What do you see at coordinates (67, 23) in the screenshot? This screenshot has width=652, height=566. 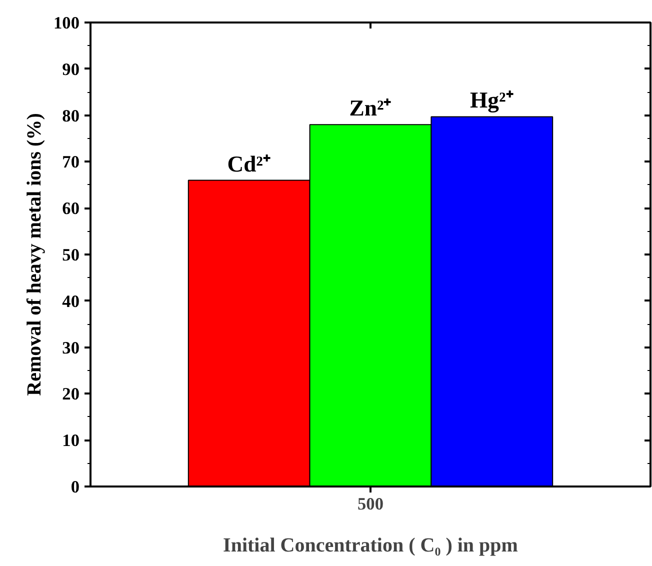 I see `y-tick-label: 100` at bounding box center [67, 23].